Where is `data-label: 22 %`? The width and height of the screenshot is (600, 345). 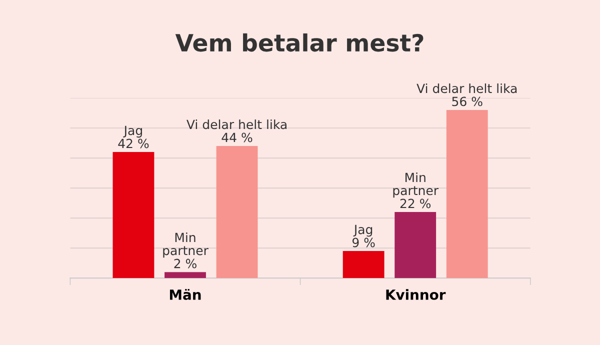 data-label: 22 % is located at coordinates (415, 203).